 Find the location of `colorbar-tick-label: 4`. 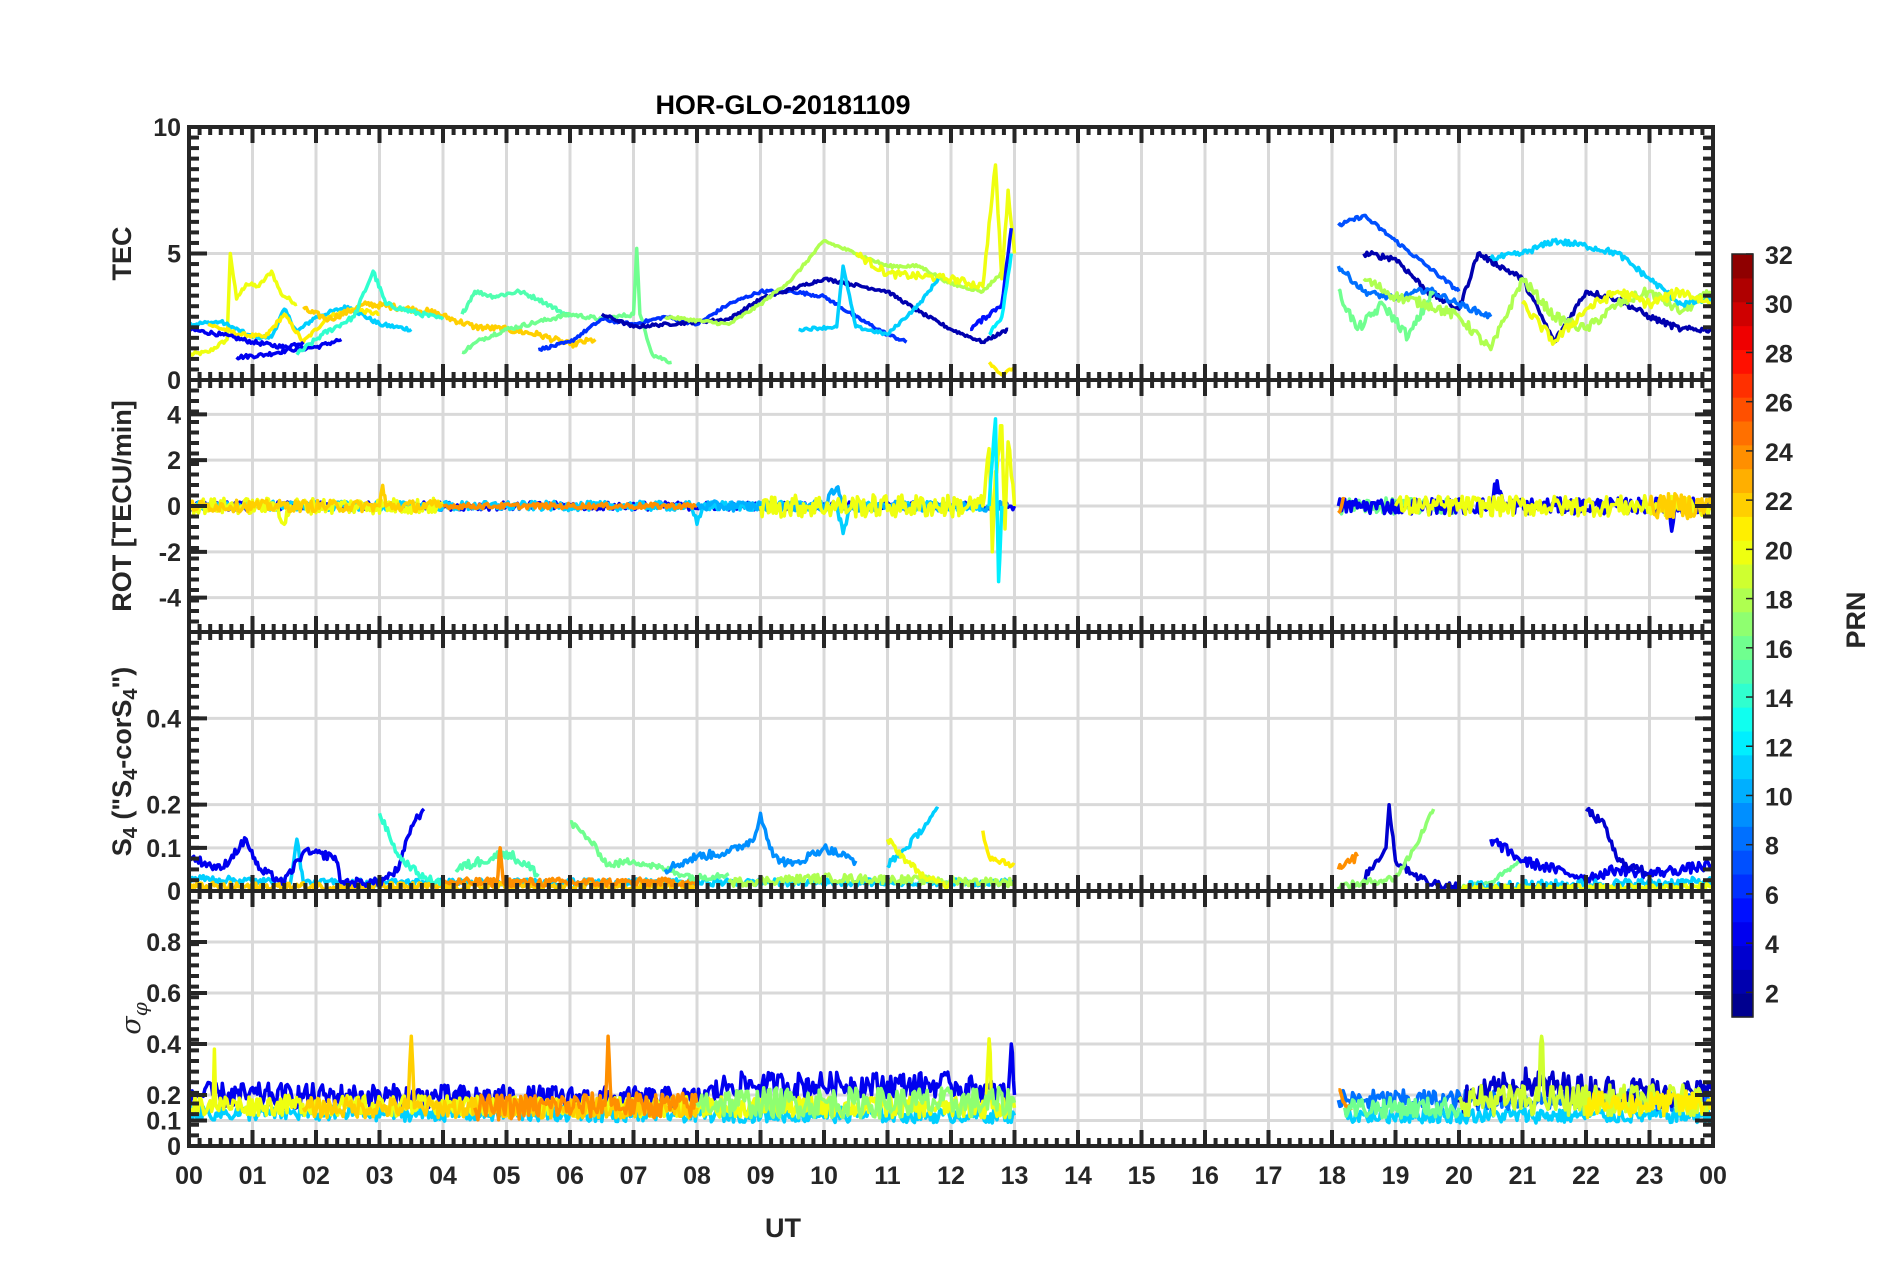

colorbar-tick-label: 4 is located at coordinates (1772, 945).